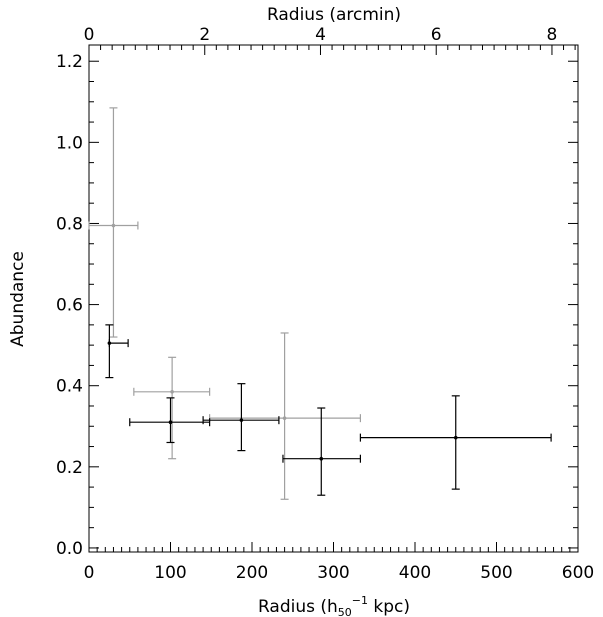 This screenshot has height=617, width=603. What do you see at coordinates (18, 299) in the screenshot?
I see `y-axis-label: Abundance` at bounding box center [18, 299].